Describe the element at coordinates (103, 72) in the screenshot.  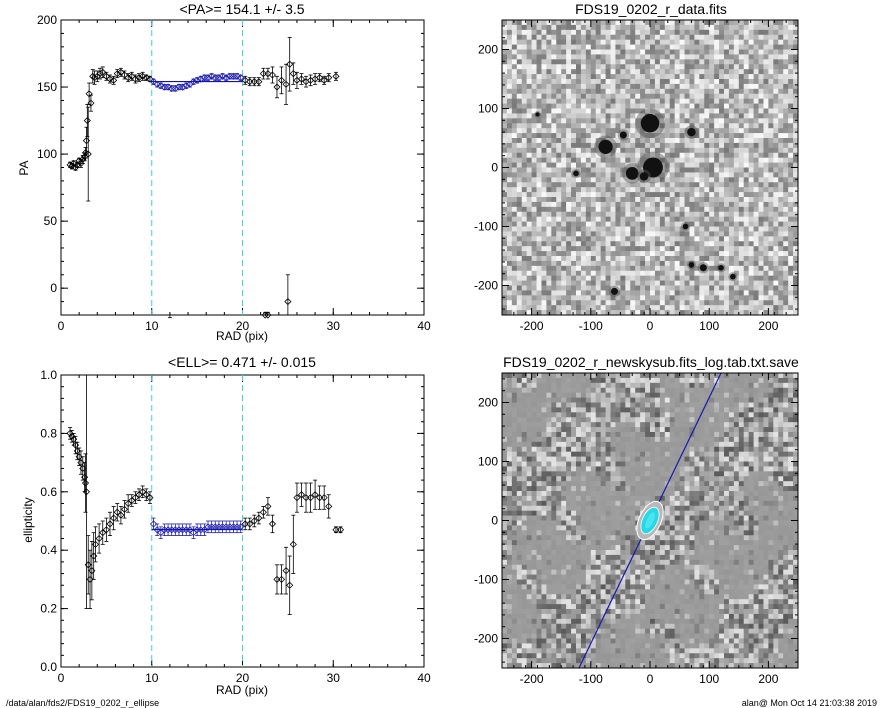
I see `pa-point` at that location.